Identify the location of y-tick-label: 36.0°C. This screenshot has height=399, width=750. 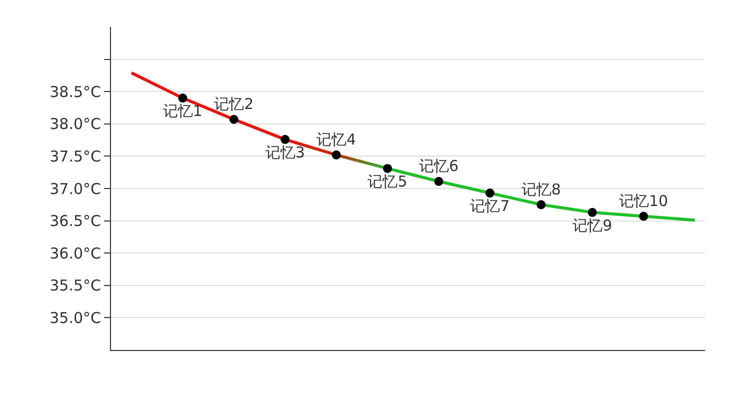
(75, 253).